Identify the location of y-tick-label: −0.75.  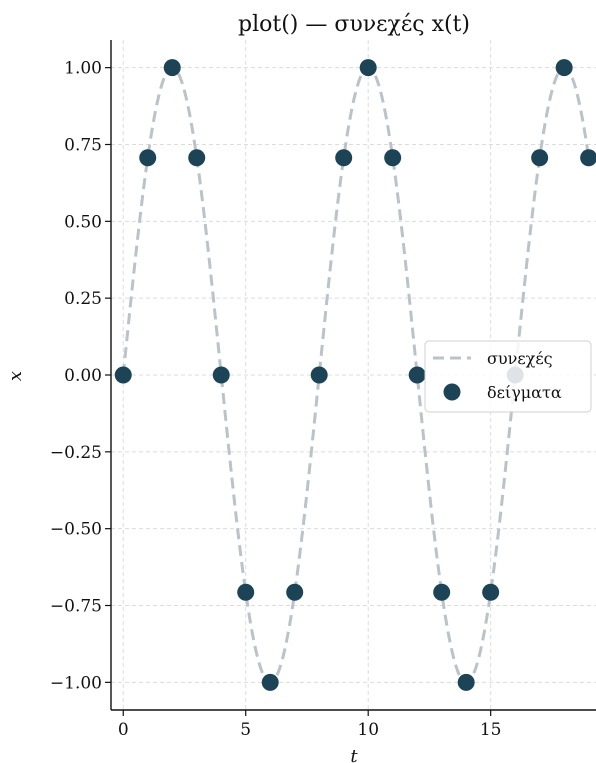
(76, 607).